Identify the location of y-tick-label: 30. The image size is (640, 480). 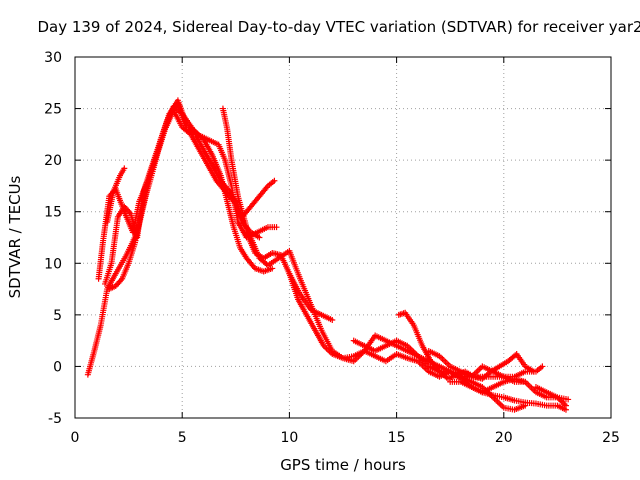
(53, 58).